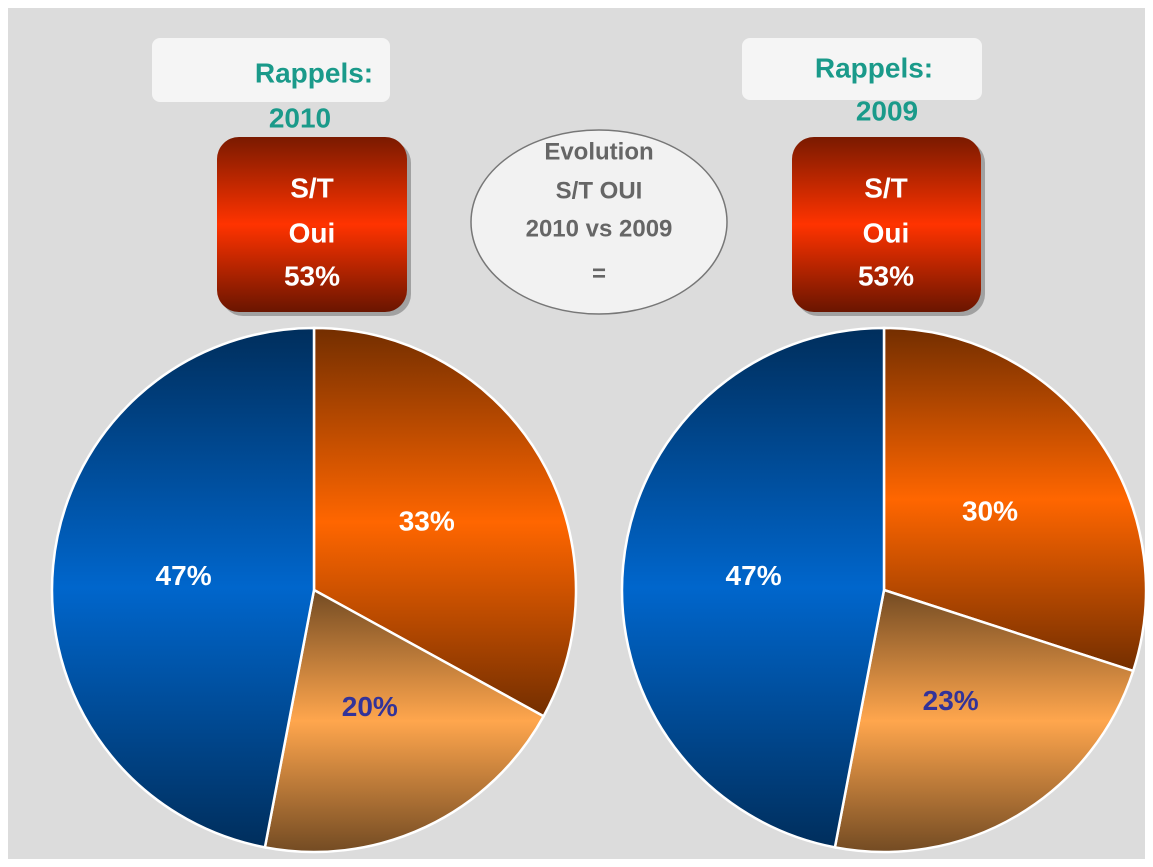 The height and width of the screenshot is (867, 1153). I want to click on comparison-text: 2010 vs 2009, so click(599, 228).